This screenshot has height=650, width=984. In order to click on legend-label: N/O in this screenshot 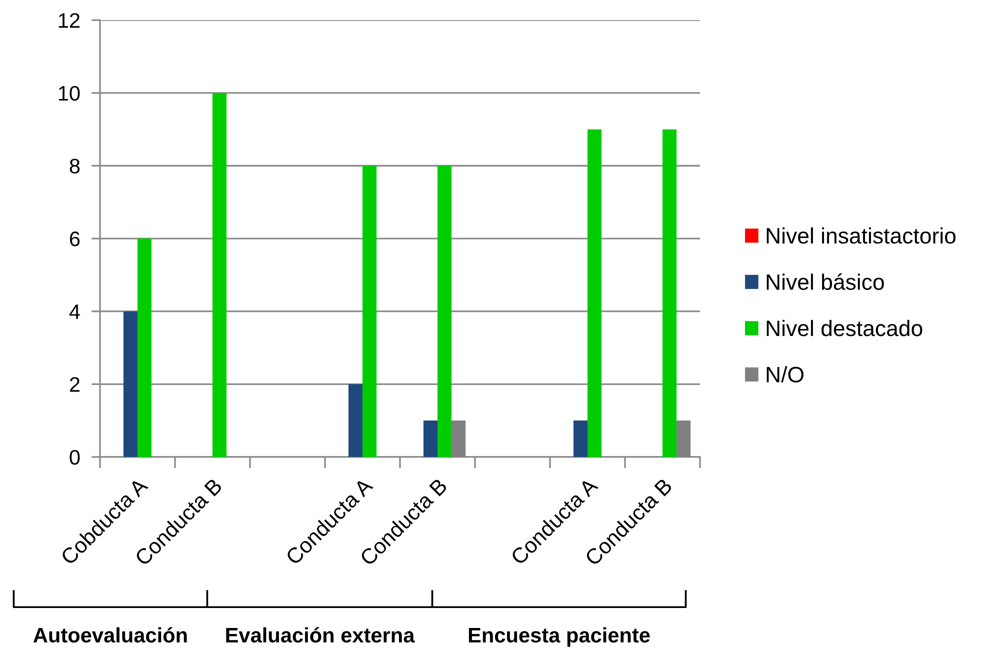, I will do `click(785, 374)`.